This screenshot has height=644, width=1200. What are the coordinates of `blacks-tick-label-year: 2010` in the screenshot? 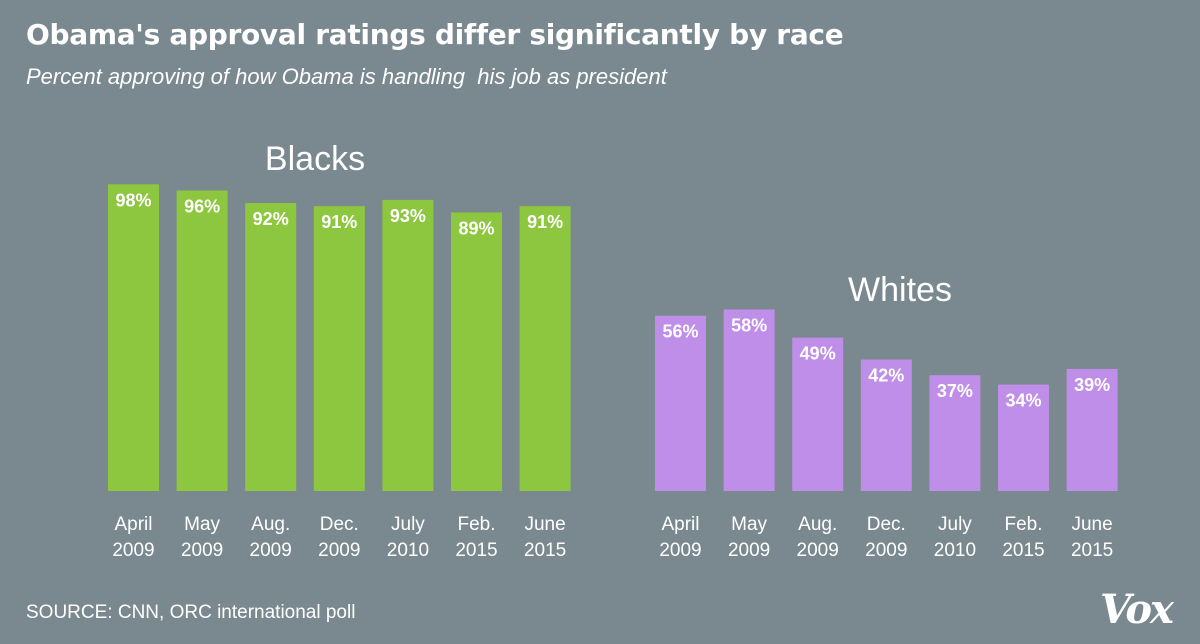 It's located at (408, 550).